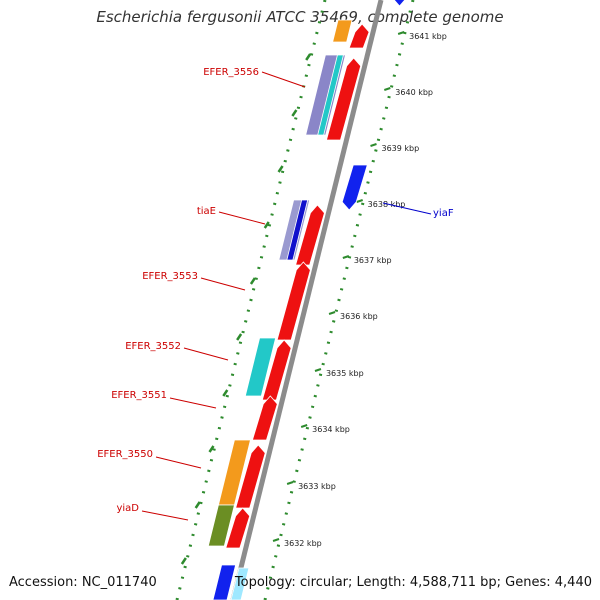  Describe the element at coordinates (359, 316) in the screenshot. I see `scale-label: 3636 kbp` at that location.